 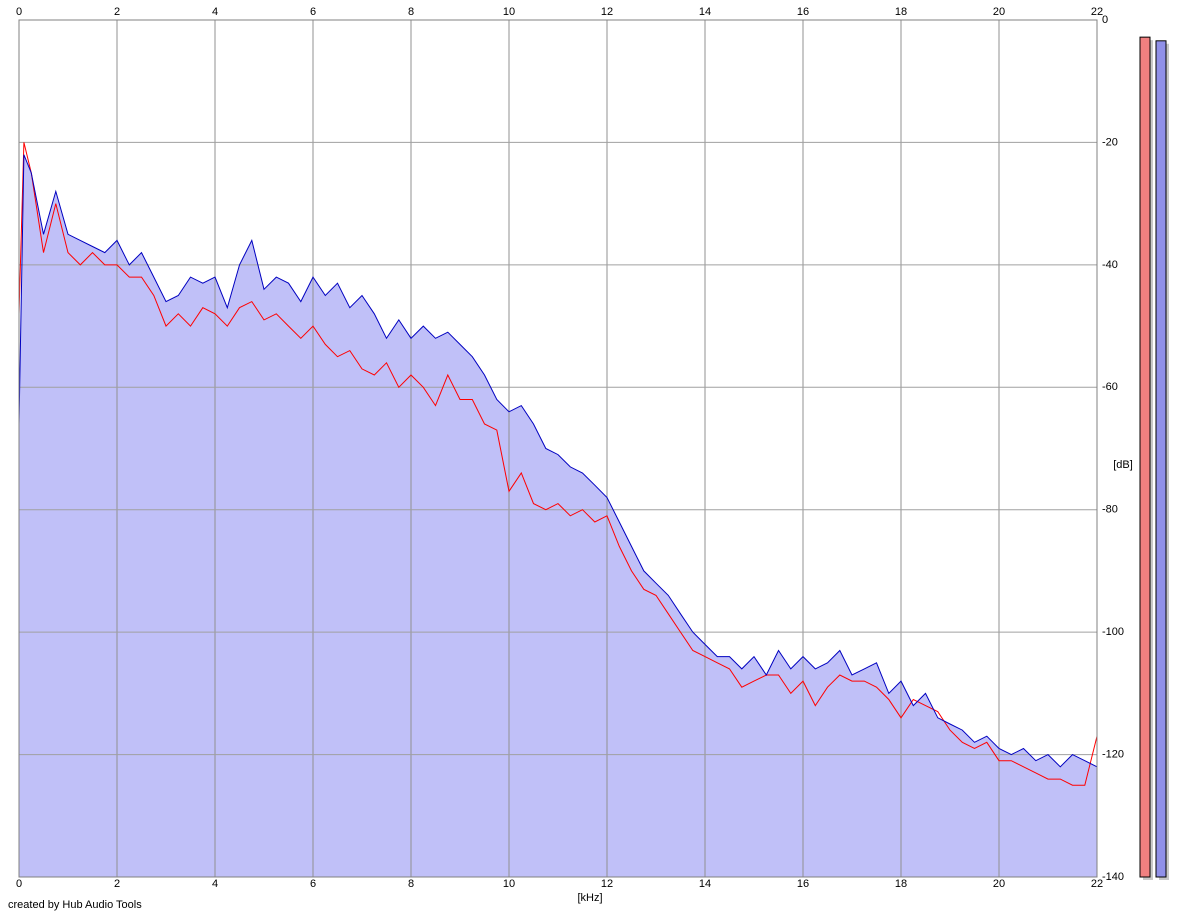 I want to click on x-tick-label: 8, so click(x=411, y=884).